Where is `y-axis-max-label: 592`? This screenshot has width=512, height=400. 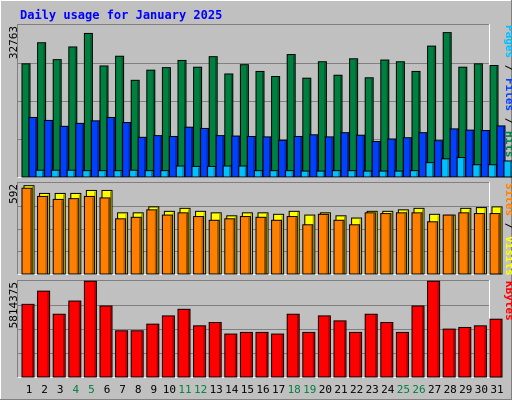 y-axis-max-label: 592 is located at coordinates (13, 194).